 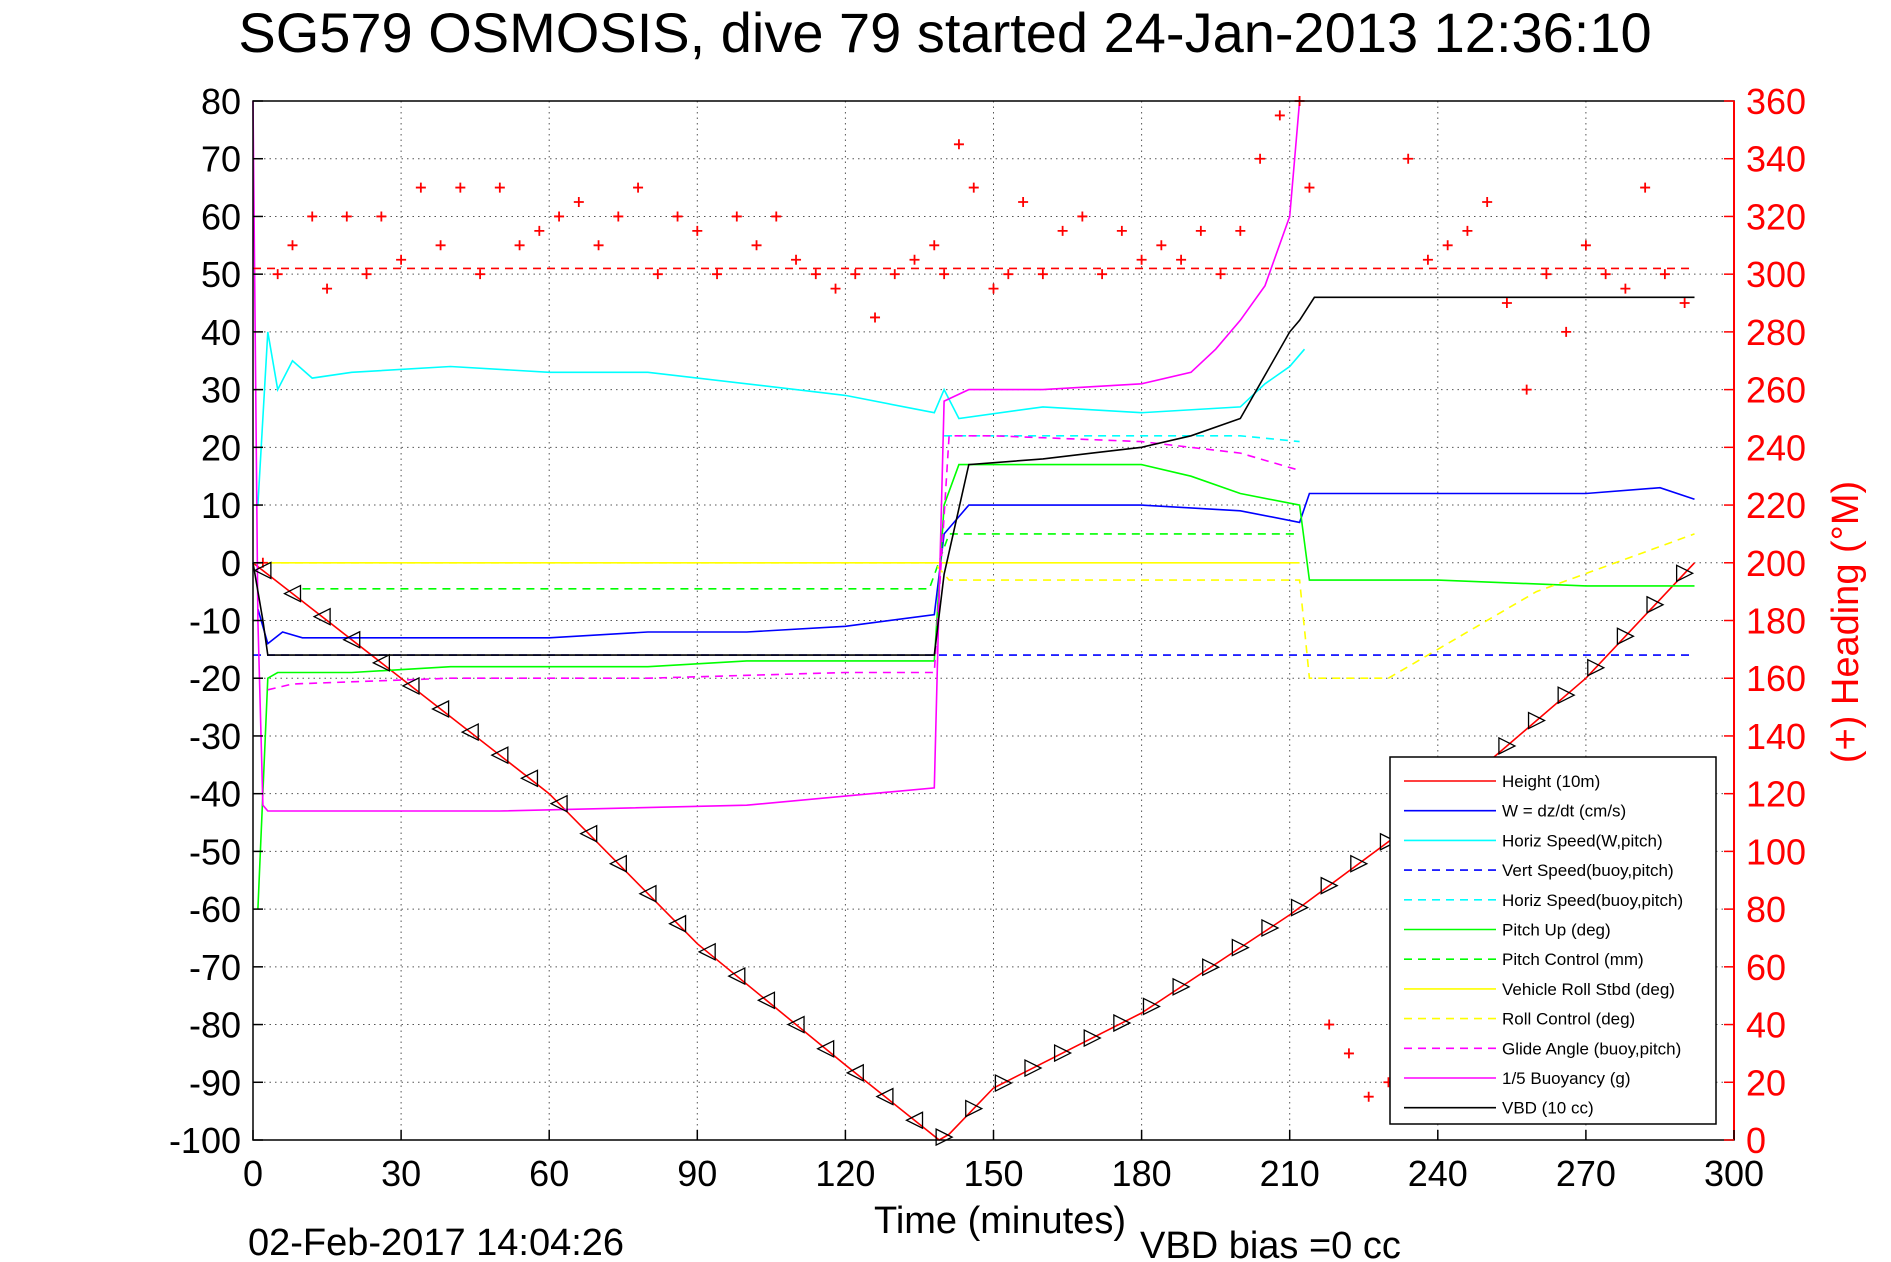 I want to click on legend-label: W = dz/dt (cm/s), so click(x=1564, y=811).